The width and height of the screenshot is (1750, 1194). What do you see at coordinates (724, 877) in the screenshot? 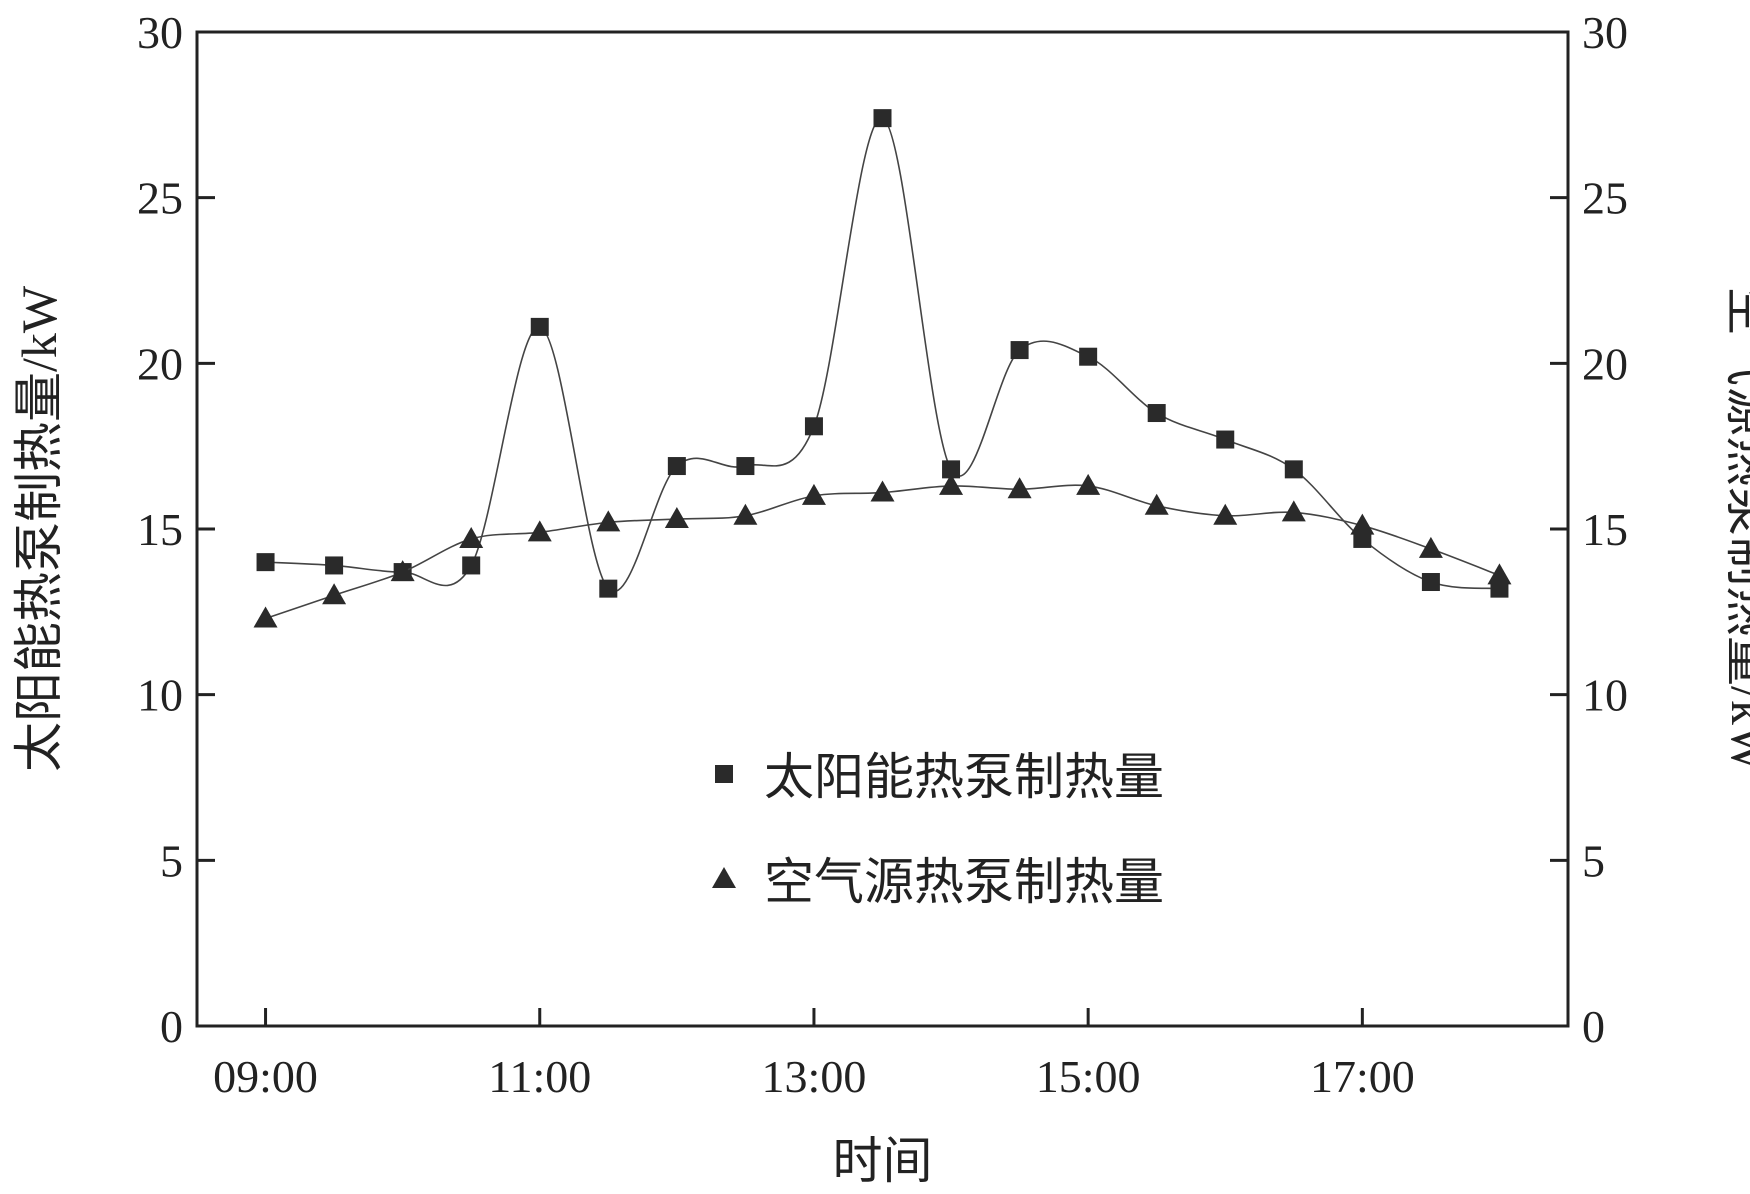
I see `legend-triangle-marker` at bounding box center [724, 877].